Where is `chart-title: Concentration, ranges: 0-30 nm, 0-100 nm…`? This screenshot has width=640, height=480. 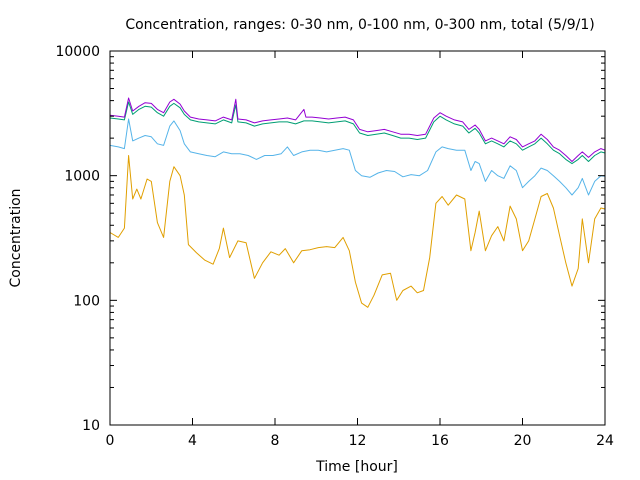
chart-title: Concentration, ranges: 0-30 nm, 0-100 nm… is located at coordinates (359, 25).